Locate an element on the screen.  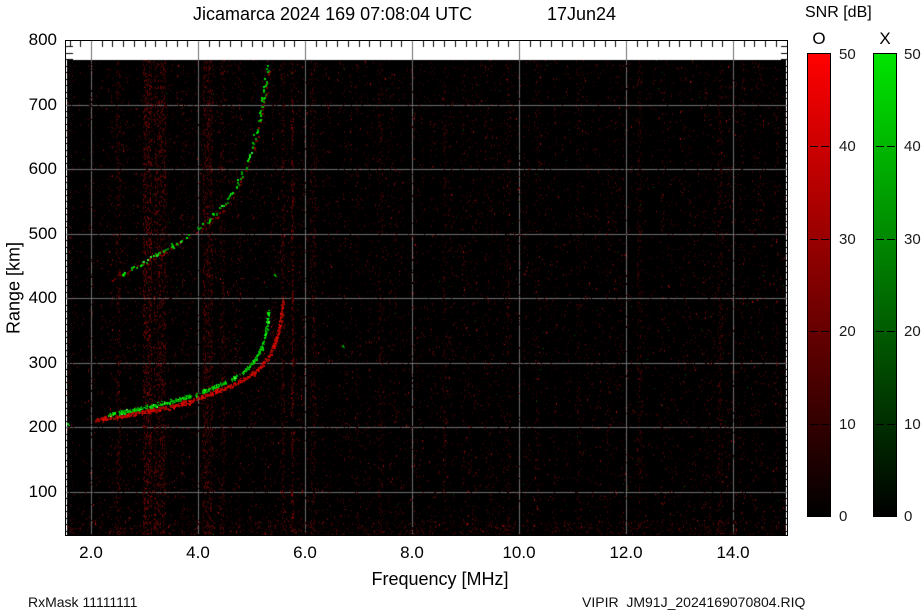
x-tick-label: 14.0 is located at coordinates (733, 552).